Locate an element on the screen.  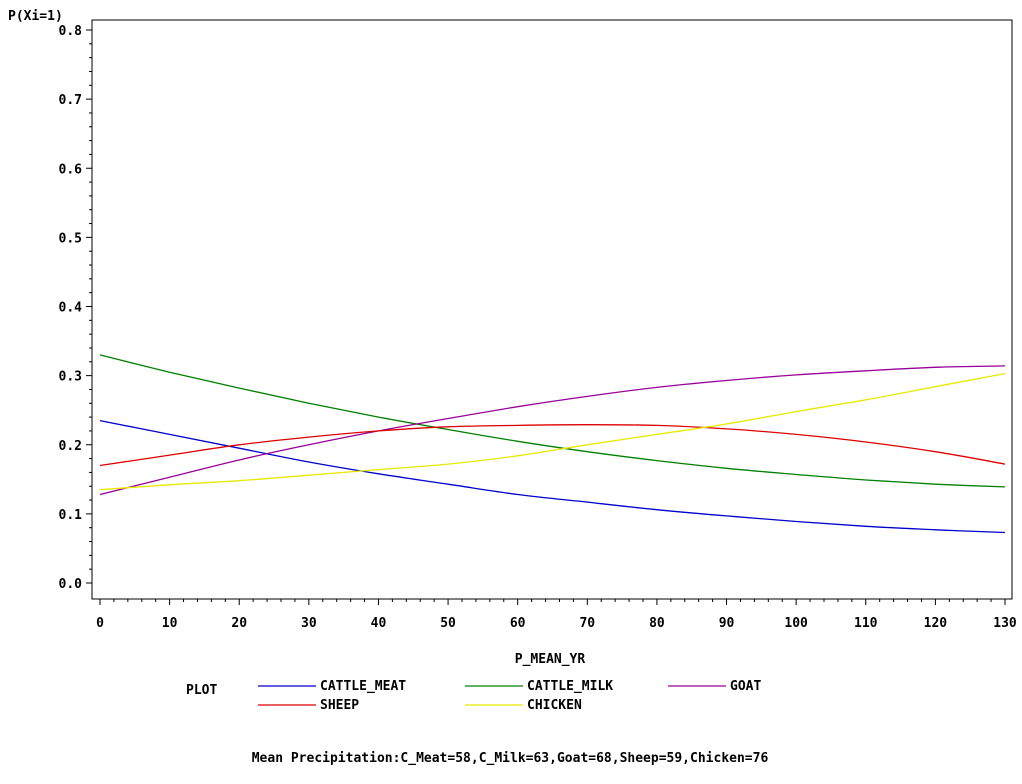
x-tick-label: 120 is located at coordinates (936, 623).